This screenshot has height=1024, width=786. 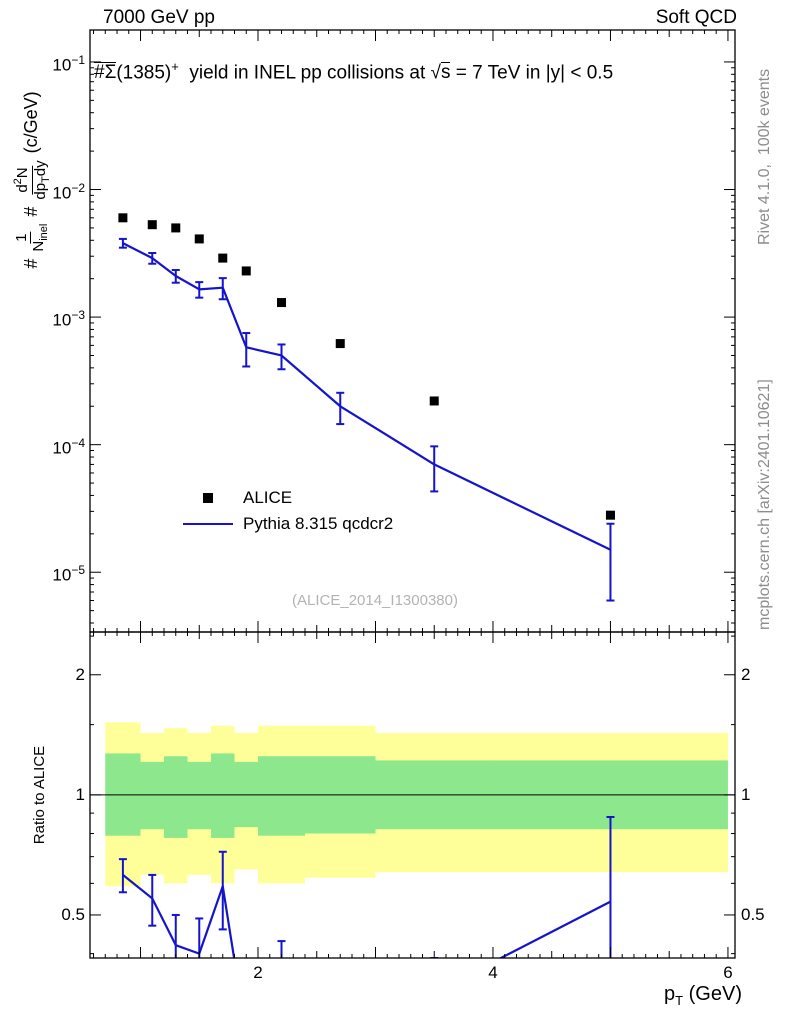 I want to click on ratio-bands, so click(x=416, y=804).